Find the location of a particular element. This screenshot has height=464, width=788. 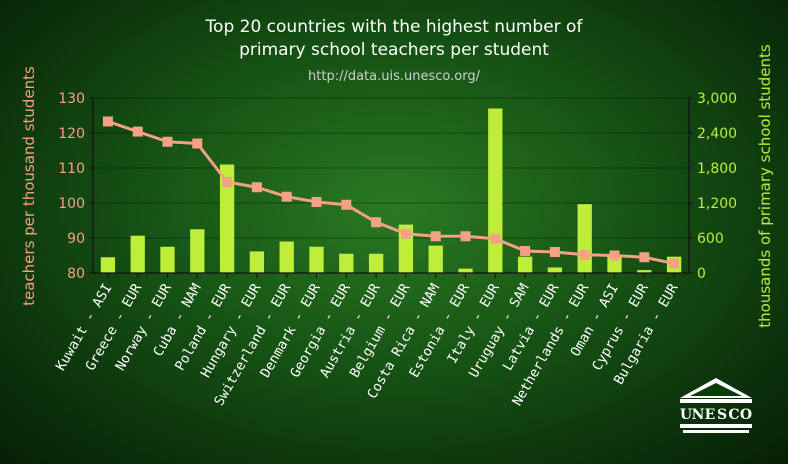

logo-step is located at coordinates (716, 431).